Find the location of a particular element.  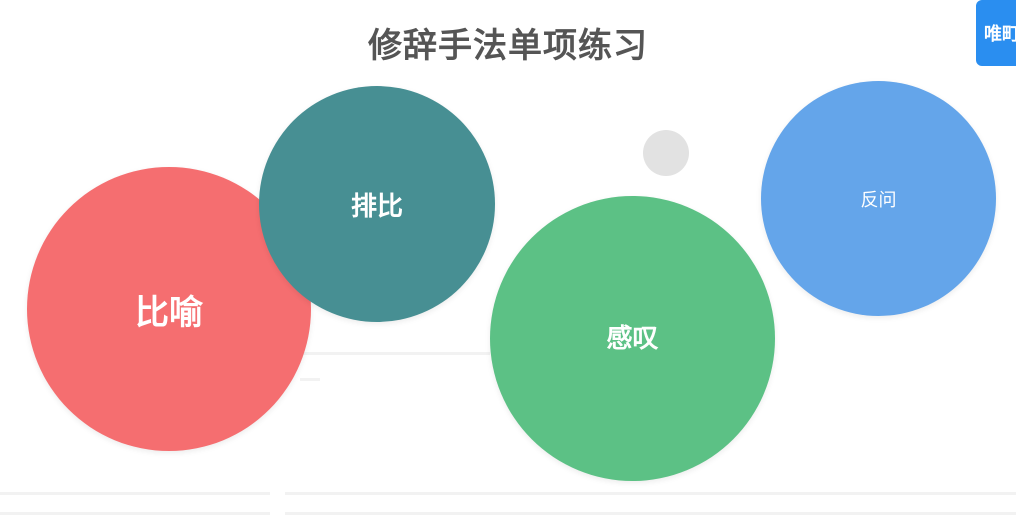

page-title: 修辞手法单项练习 is located at coordinates (508, 46).